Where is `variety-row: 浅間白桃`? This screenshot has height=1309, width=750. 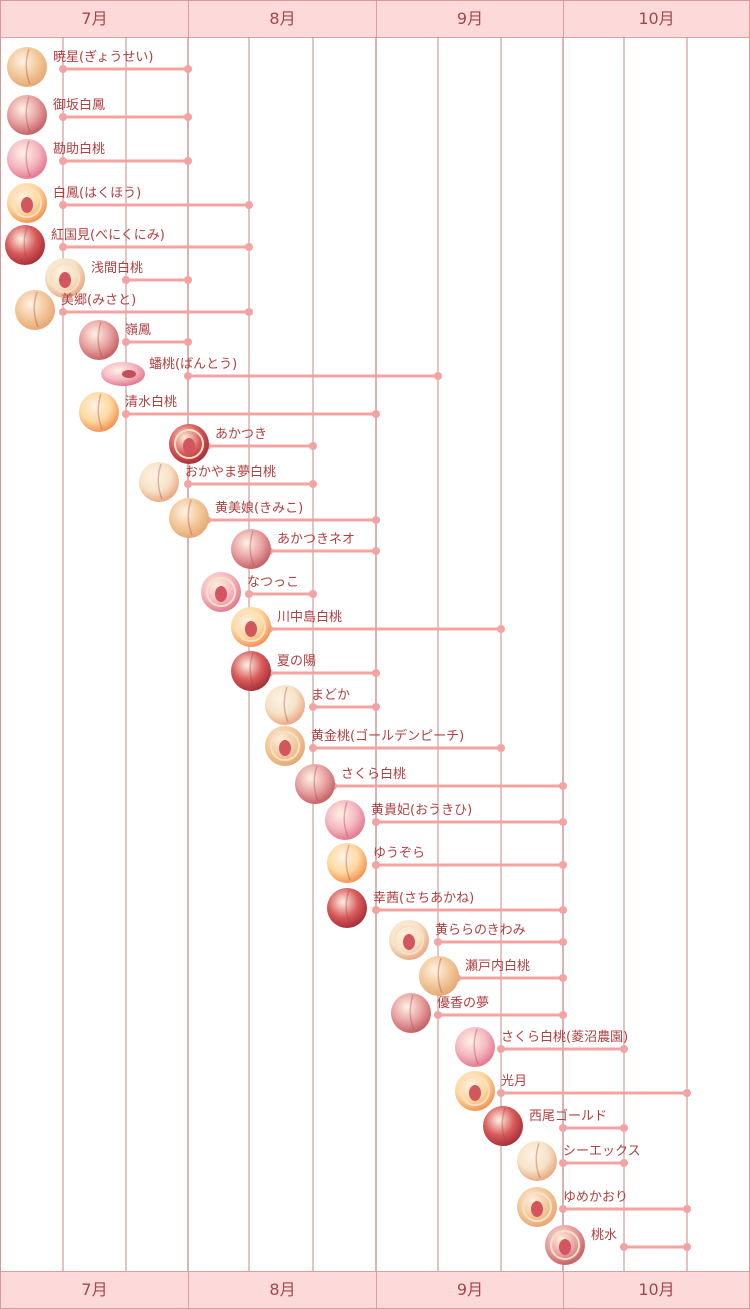
variety-row: 浅間白桃 is located at coordinates (118, 278).